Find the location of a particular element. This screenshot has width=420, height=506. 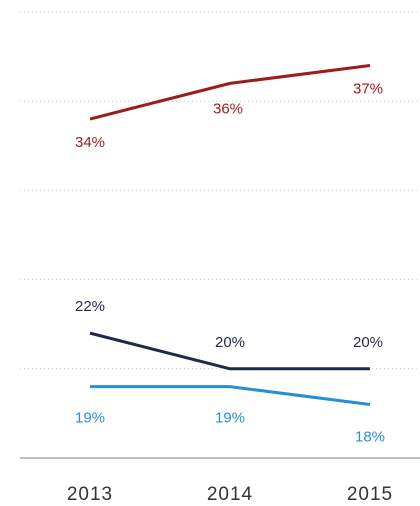

data-label: 34% is located at coordinates (90, 142).